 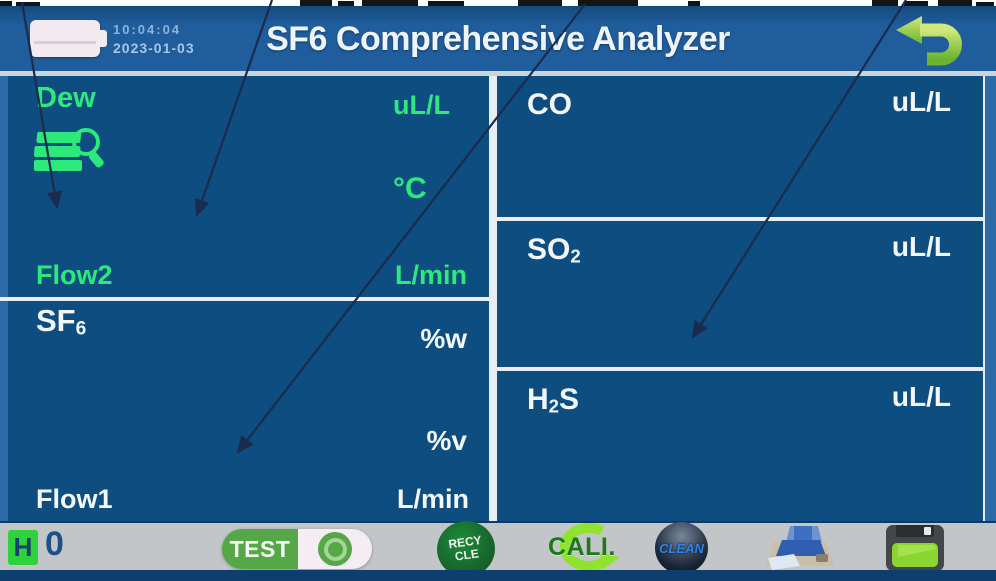 I want to click on datetime-display: 10:04:04 2023-01-03, so click(x=154, y=39).